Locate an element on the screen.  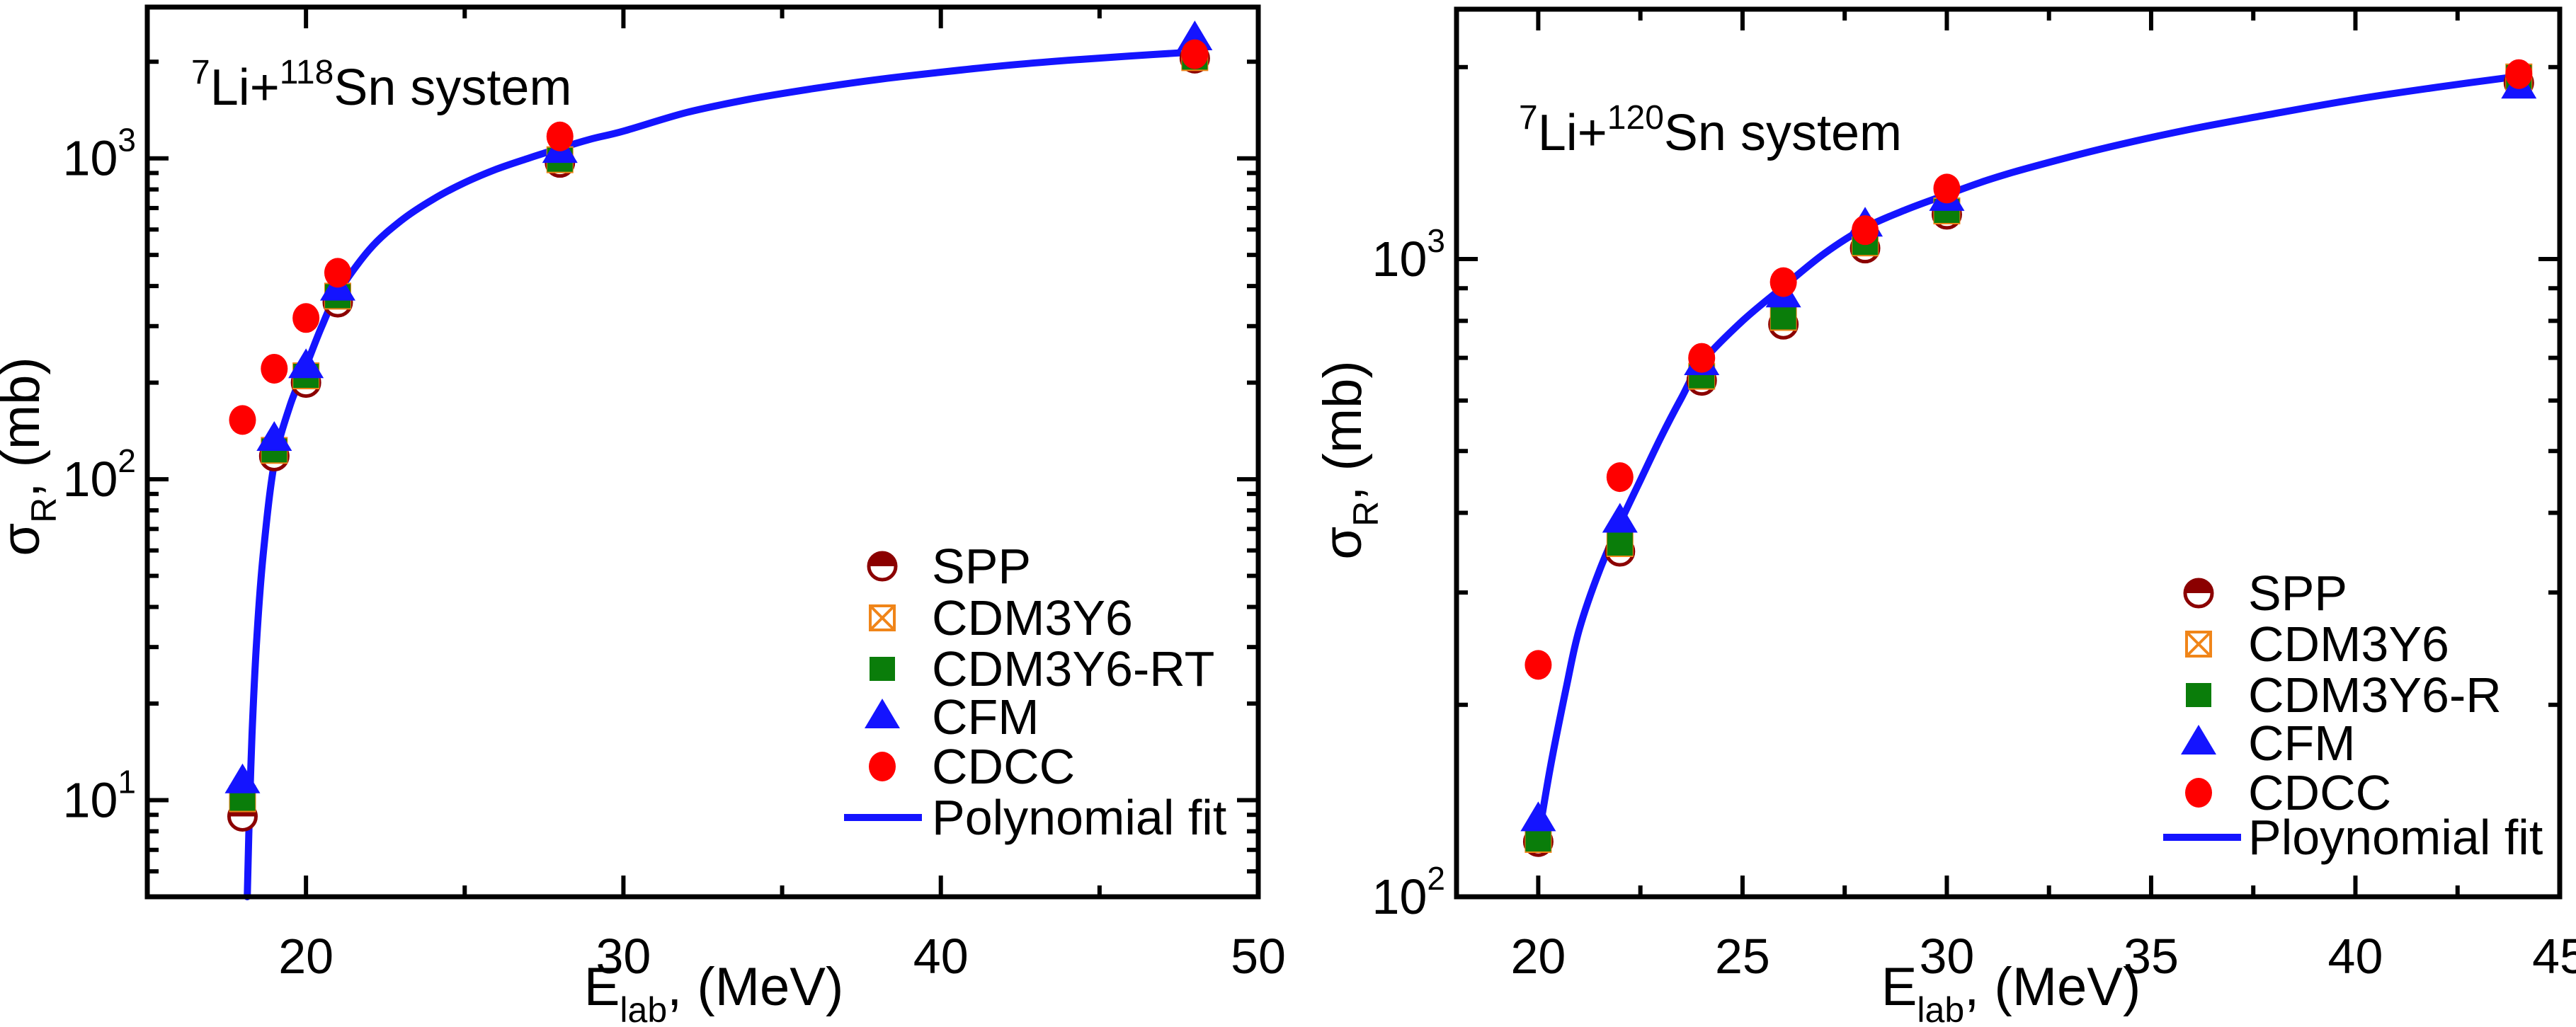
y-tick-label: 10¹ is located at coordinates (100, 796).